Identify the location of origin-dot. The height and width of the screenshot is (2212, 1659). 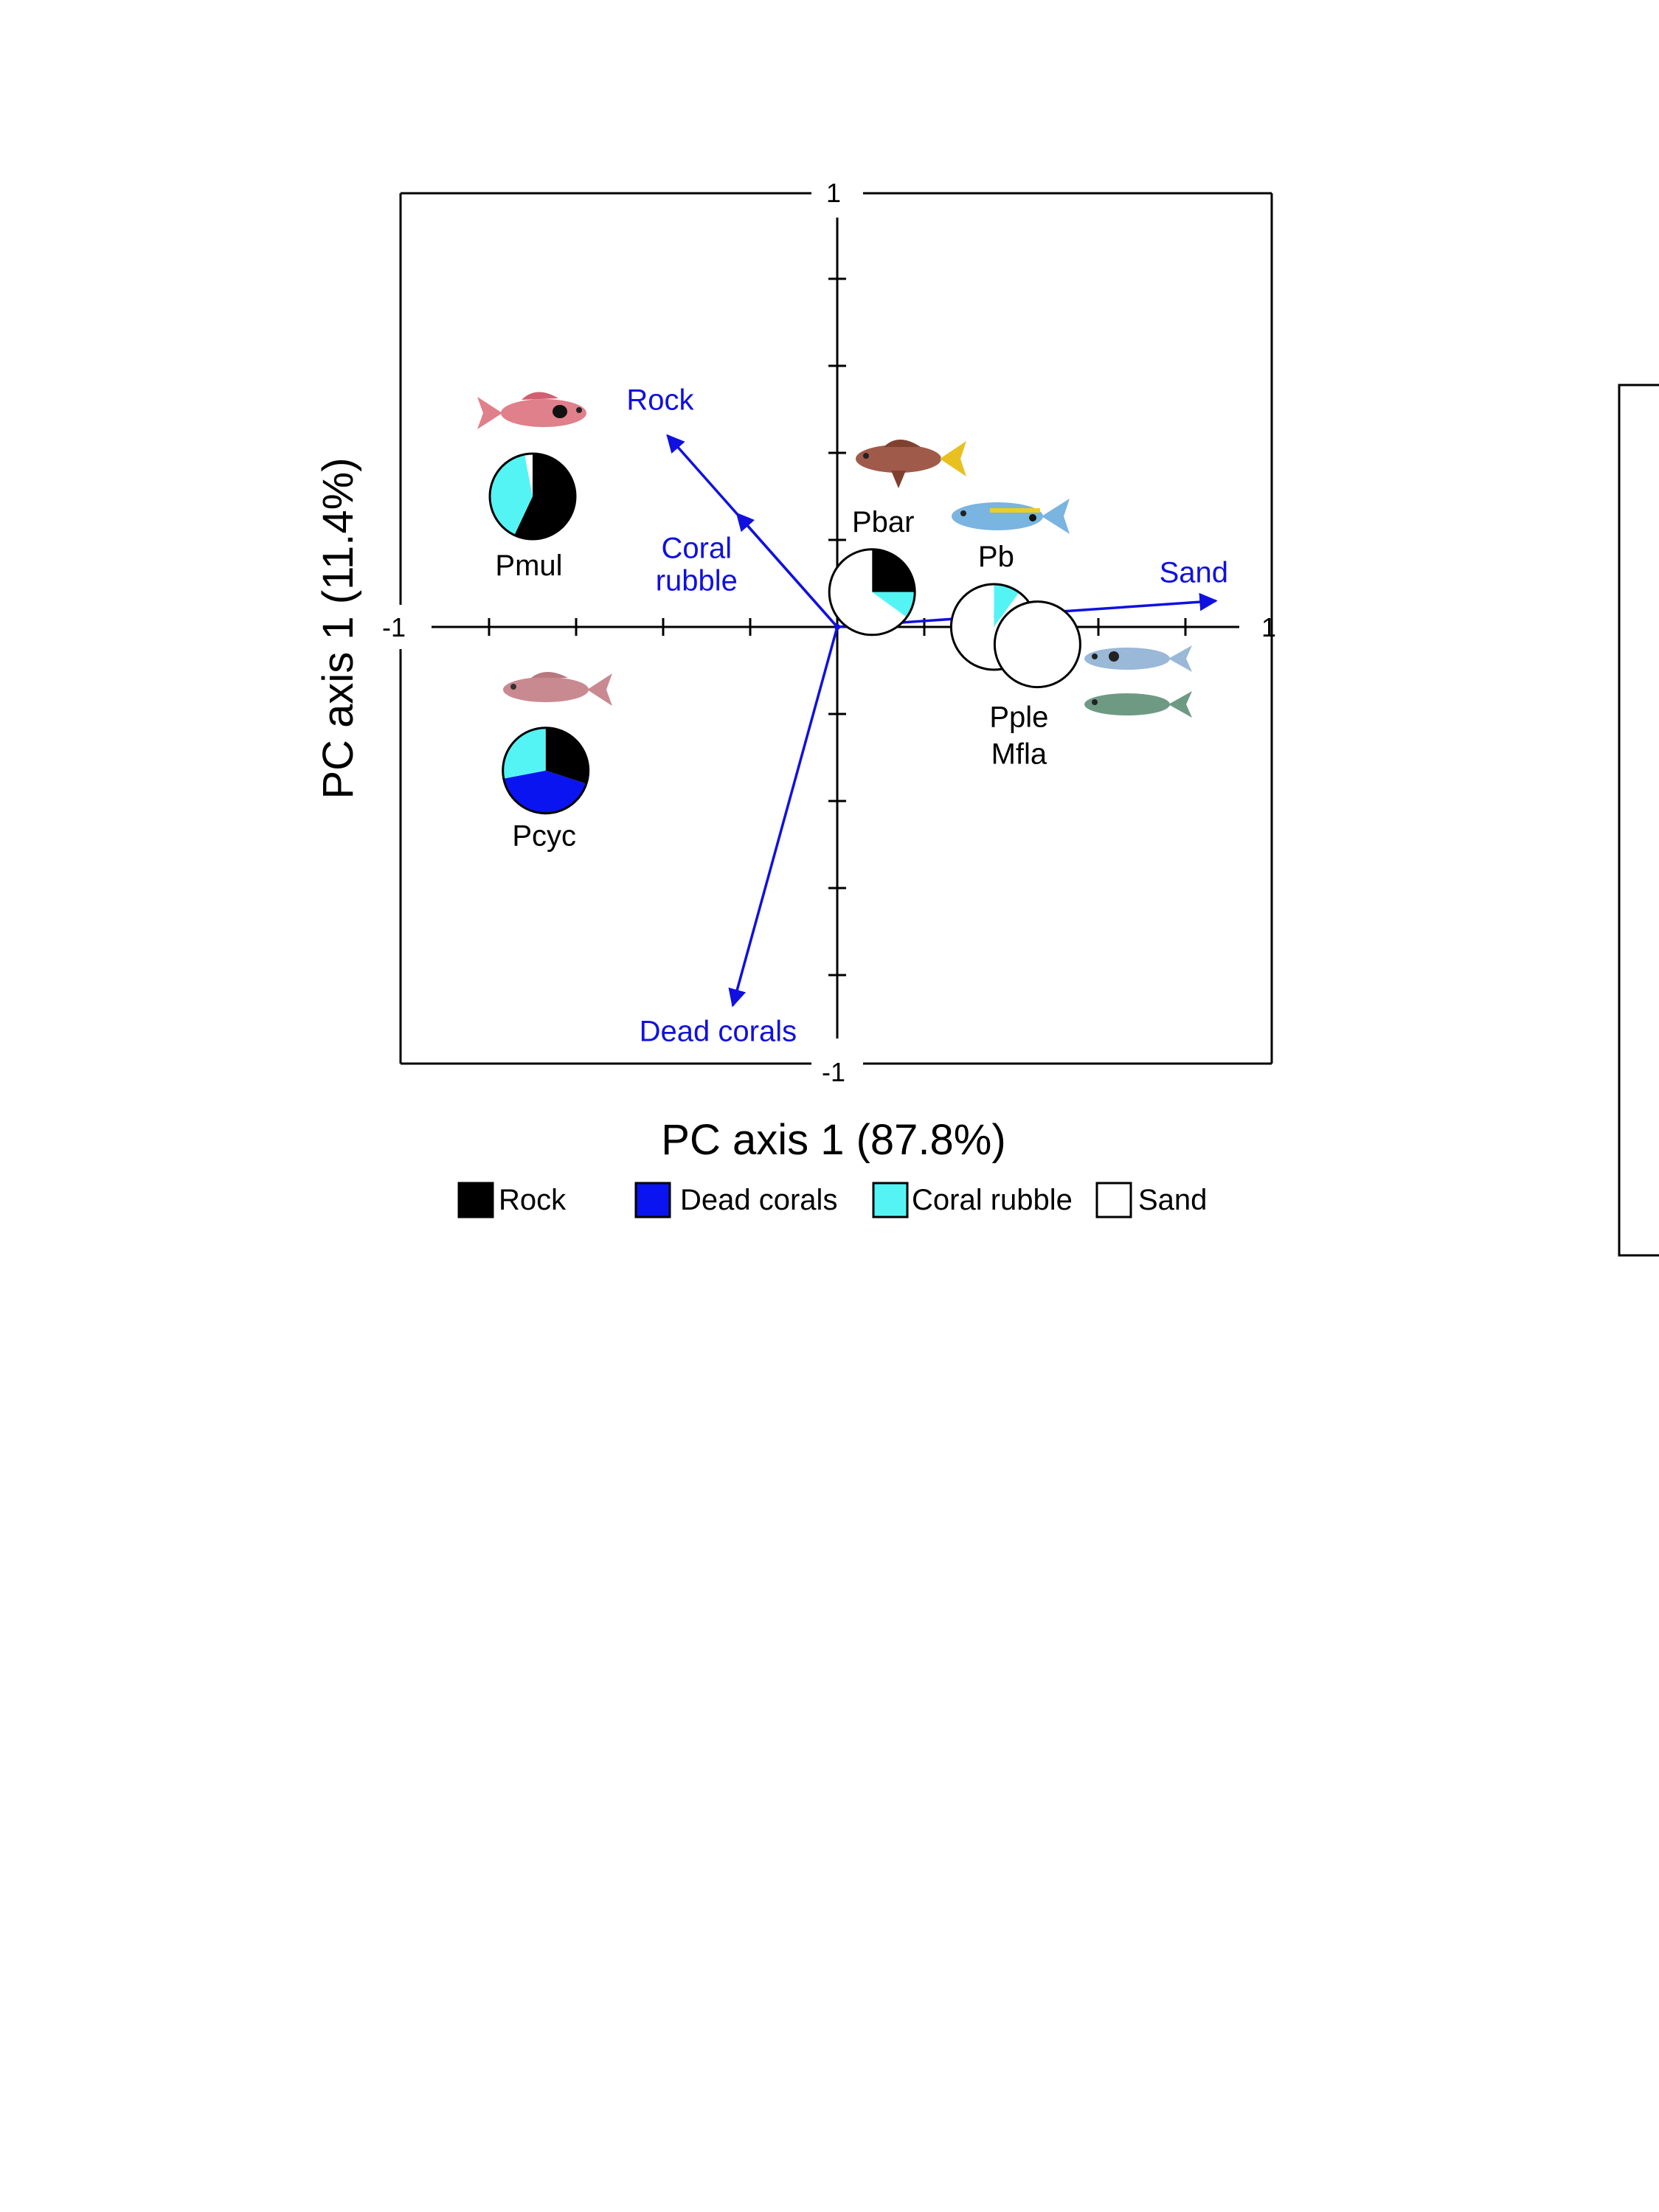
(837, 627).